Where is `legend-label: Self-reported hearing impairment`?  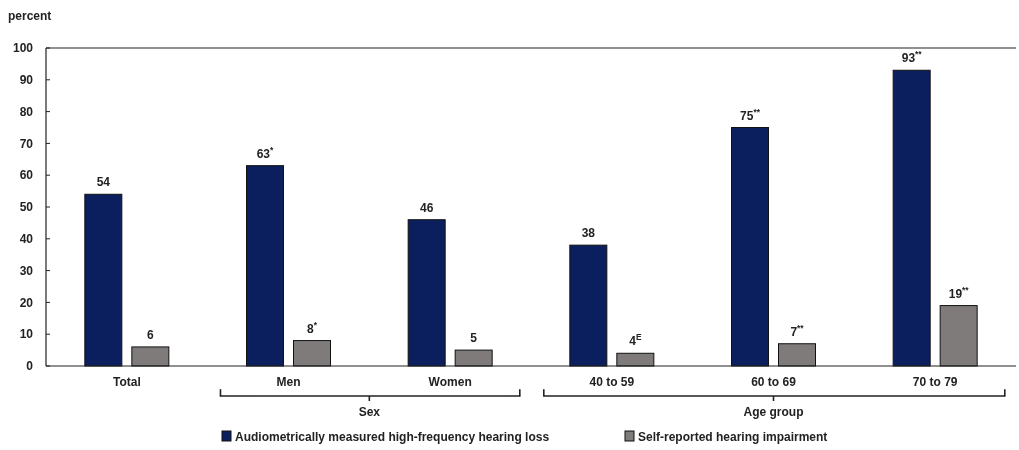
legend-label: Self-reported hearing impairment is located at coordinates (733, 437).